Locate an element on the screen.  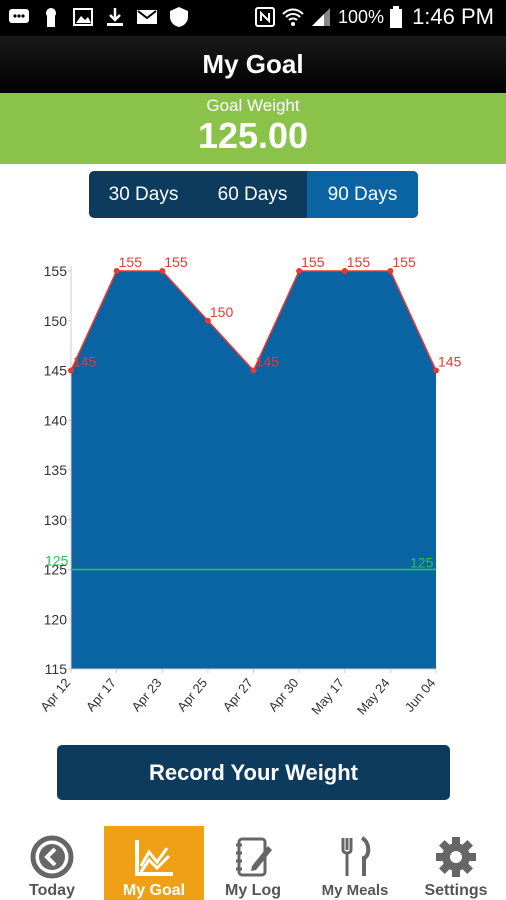
x-tick-label: Apr 27 is located at coordinates (238, 694).